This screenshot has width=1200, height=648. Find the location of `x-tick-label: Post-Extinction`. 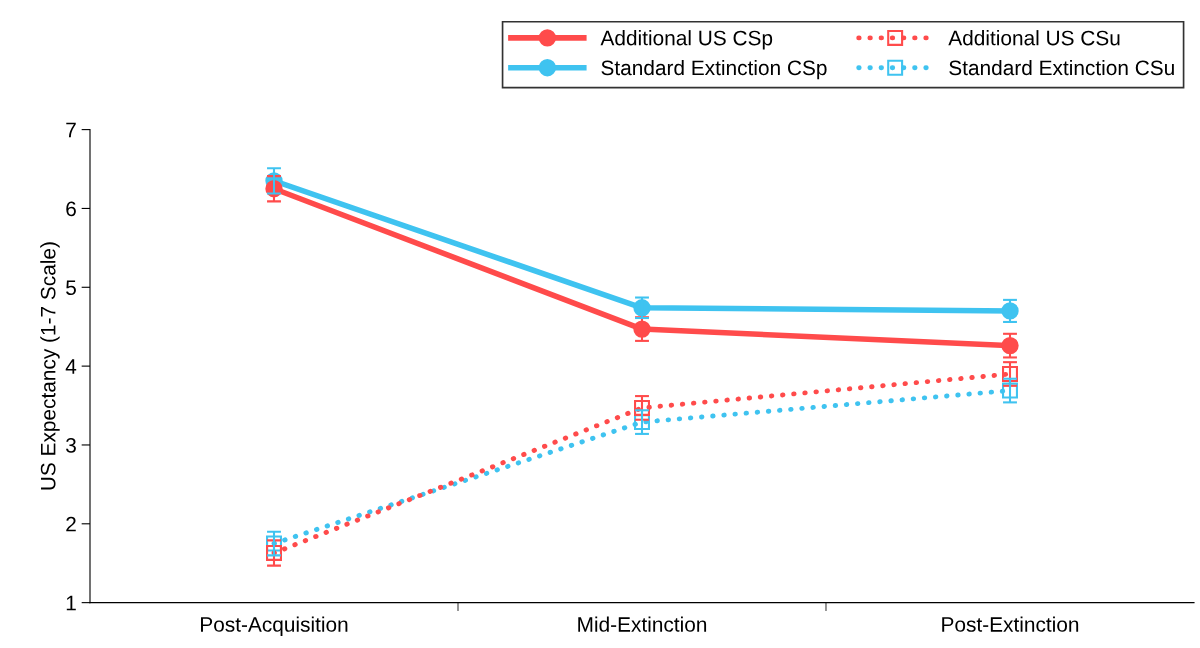

x-tick-label: Post-Extinction is located at coordinates (1010, 624).